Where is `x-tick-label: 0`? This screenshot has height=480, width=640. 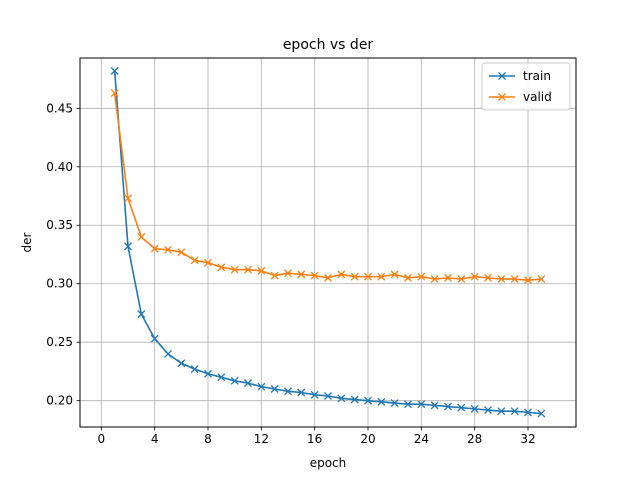
x-tick-label: 0 is located at coordinates (102, 439).